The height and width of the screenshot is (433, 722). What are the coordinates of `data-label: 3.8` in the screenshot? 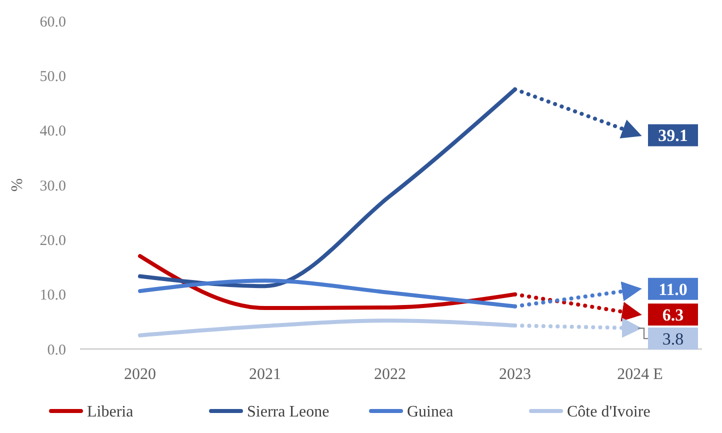 It's located at (673, 339).